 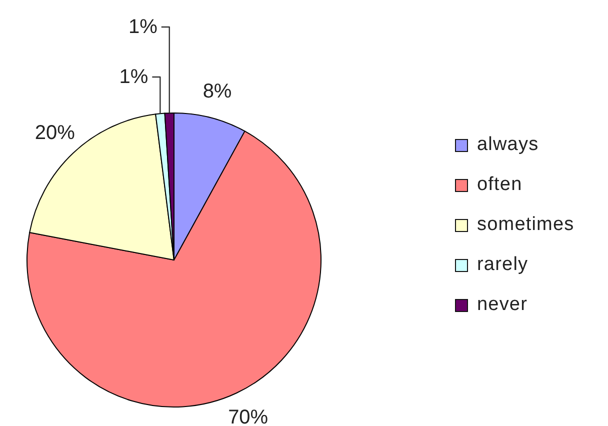 What do you see at coordinates (499, 185) in the screenshot?
I see `legend-label: often` at bounding box center [499, 185].